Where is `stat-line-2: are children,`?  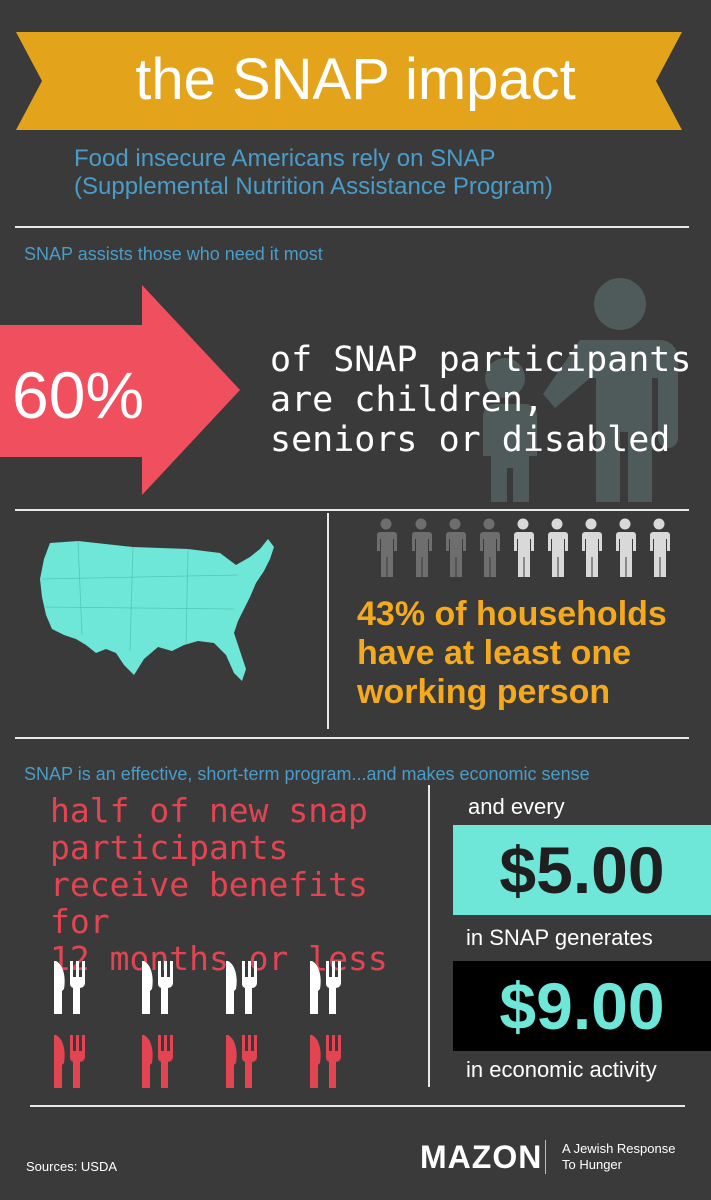
stat-line-2: are children, is located at coordinates (407, 400).